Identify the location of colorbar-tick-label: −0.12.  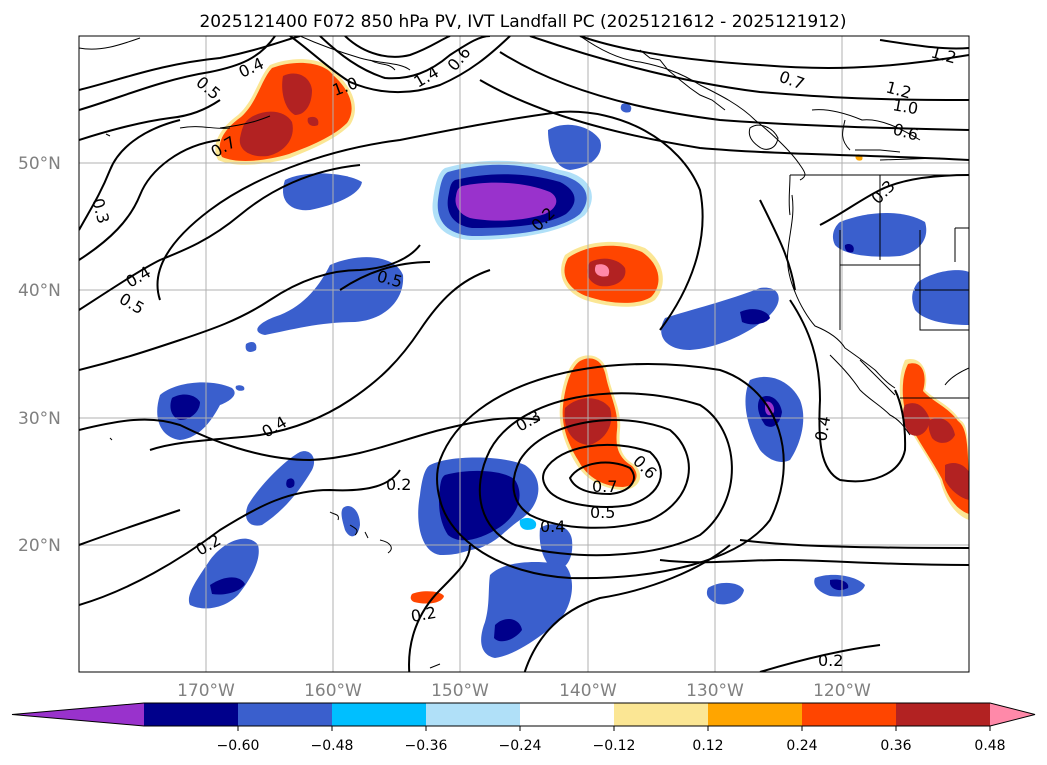
(614, 746).